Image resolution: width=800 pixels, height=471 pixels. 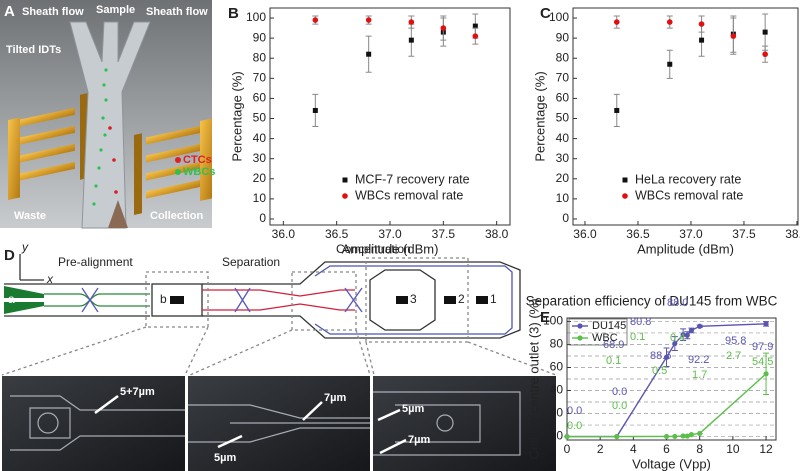 I want to click on outlet-b, so click(x=177, y=300).